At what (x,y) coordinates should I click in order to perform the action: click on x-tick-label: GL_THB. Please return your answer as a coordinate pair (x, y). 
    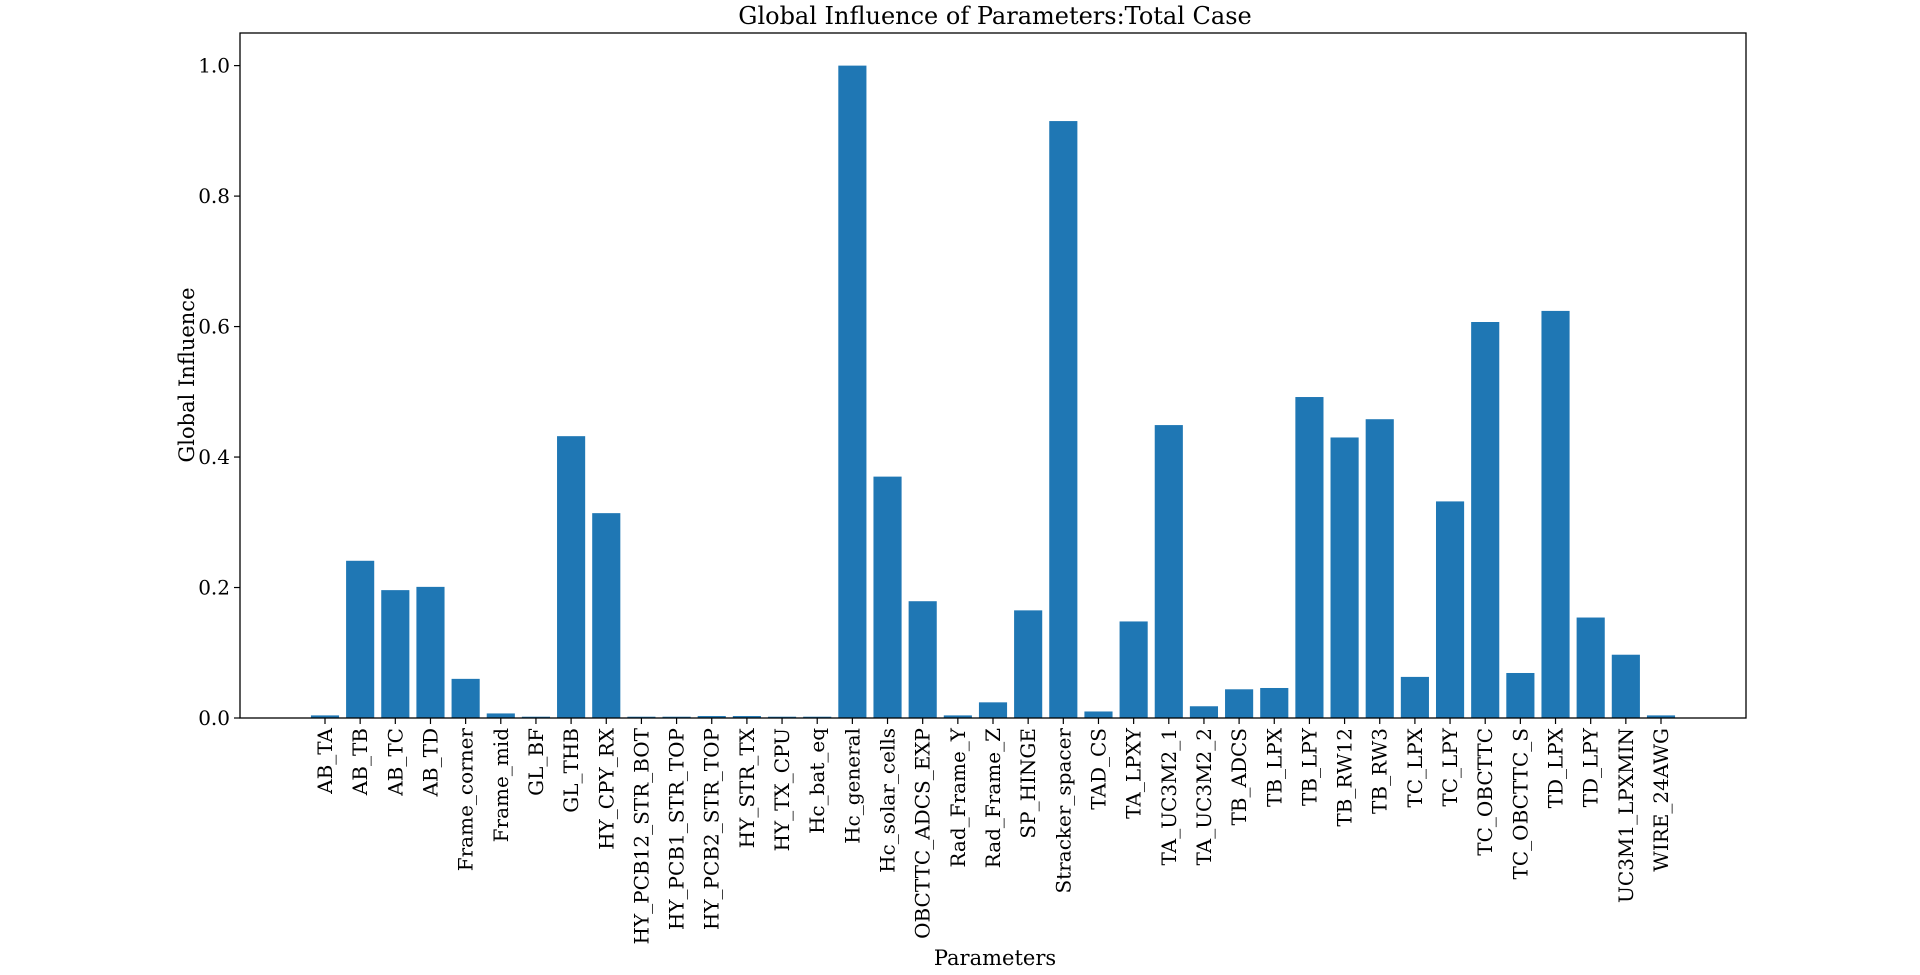
    Looking at the image, I should click on (571, 770).